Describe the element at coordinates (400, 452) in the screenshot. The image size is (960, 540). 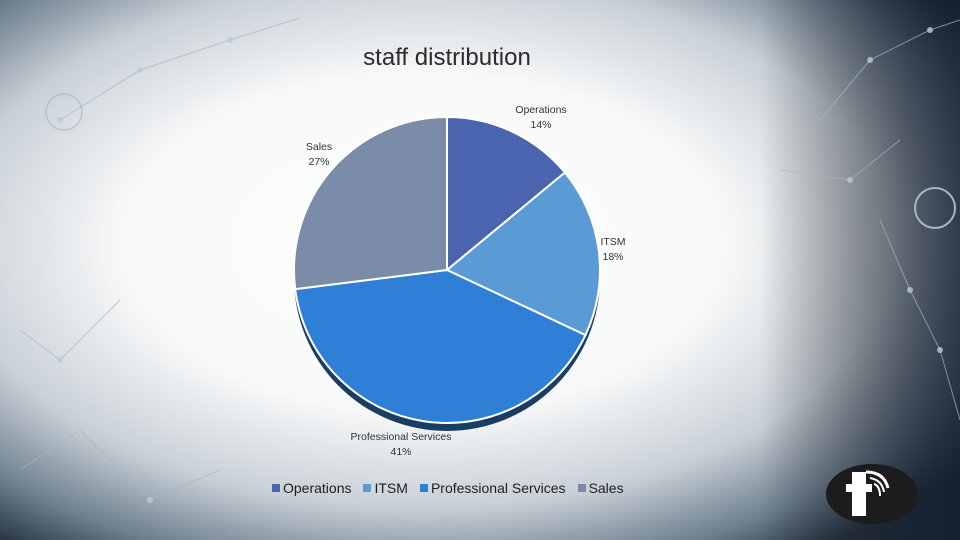
I see `slice-percent: 41%` at that location.